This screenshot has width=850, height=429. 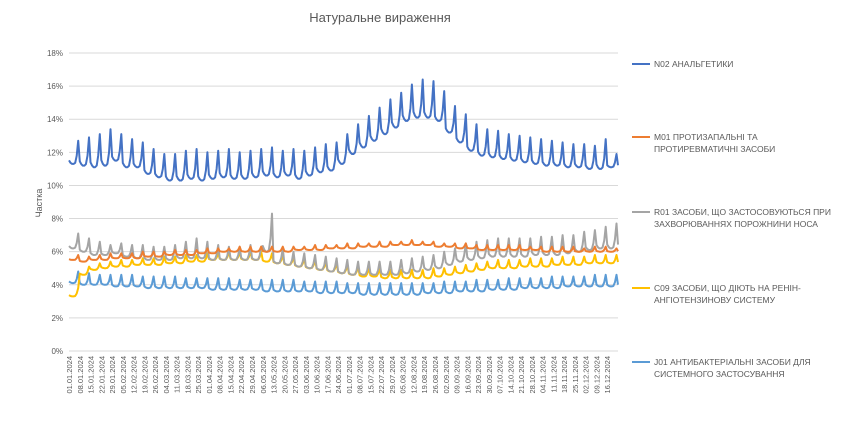 What do you see at coordinates (220, 375) in the screenshot?
I see `x-tick-label: 08.04.2024` at bounding box center [220, 375].